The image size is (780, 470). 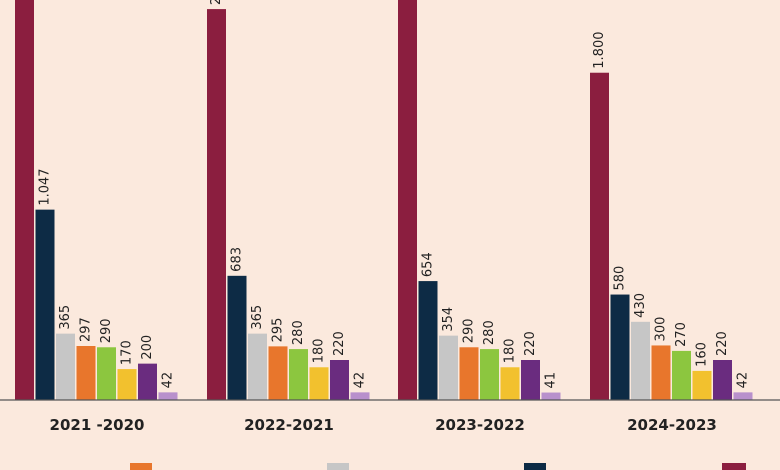 I want to click on value-label: 270, so click(x=681, y=334).